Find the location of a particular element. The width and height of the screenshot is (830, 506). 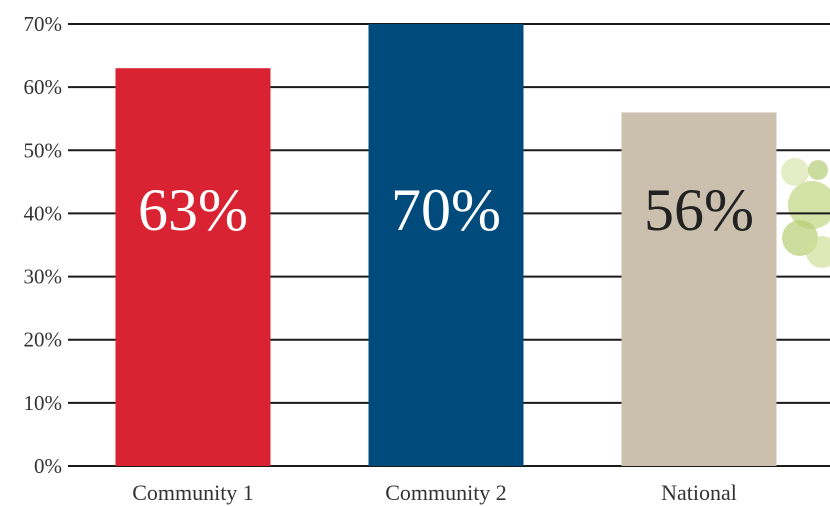

y-tick-label: 40% is located at coordinates (43, 213).